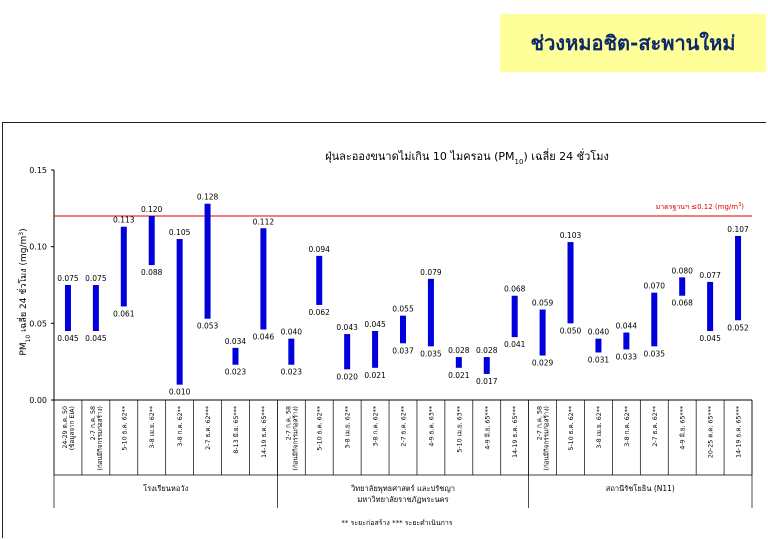 The height and width of the screenshot is (540, 768). I want to click on max-value-label: 0.105, so click(180, 232).